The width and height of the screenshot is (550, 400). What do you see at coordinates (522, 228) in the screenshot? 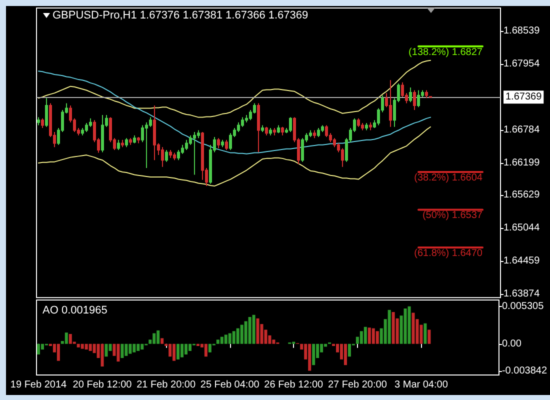
I see `y-tick-label: 1.65044` at bounding box center [522, 228].